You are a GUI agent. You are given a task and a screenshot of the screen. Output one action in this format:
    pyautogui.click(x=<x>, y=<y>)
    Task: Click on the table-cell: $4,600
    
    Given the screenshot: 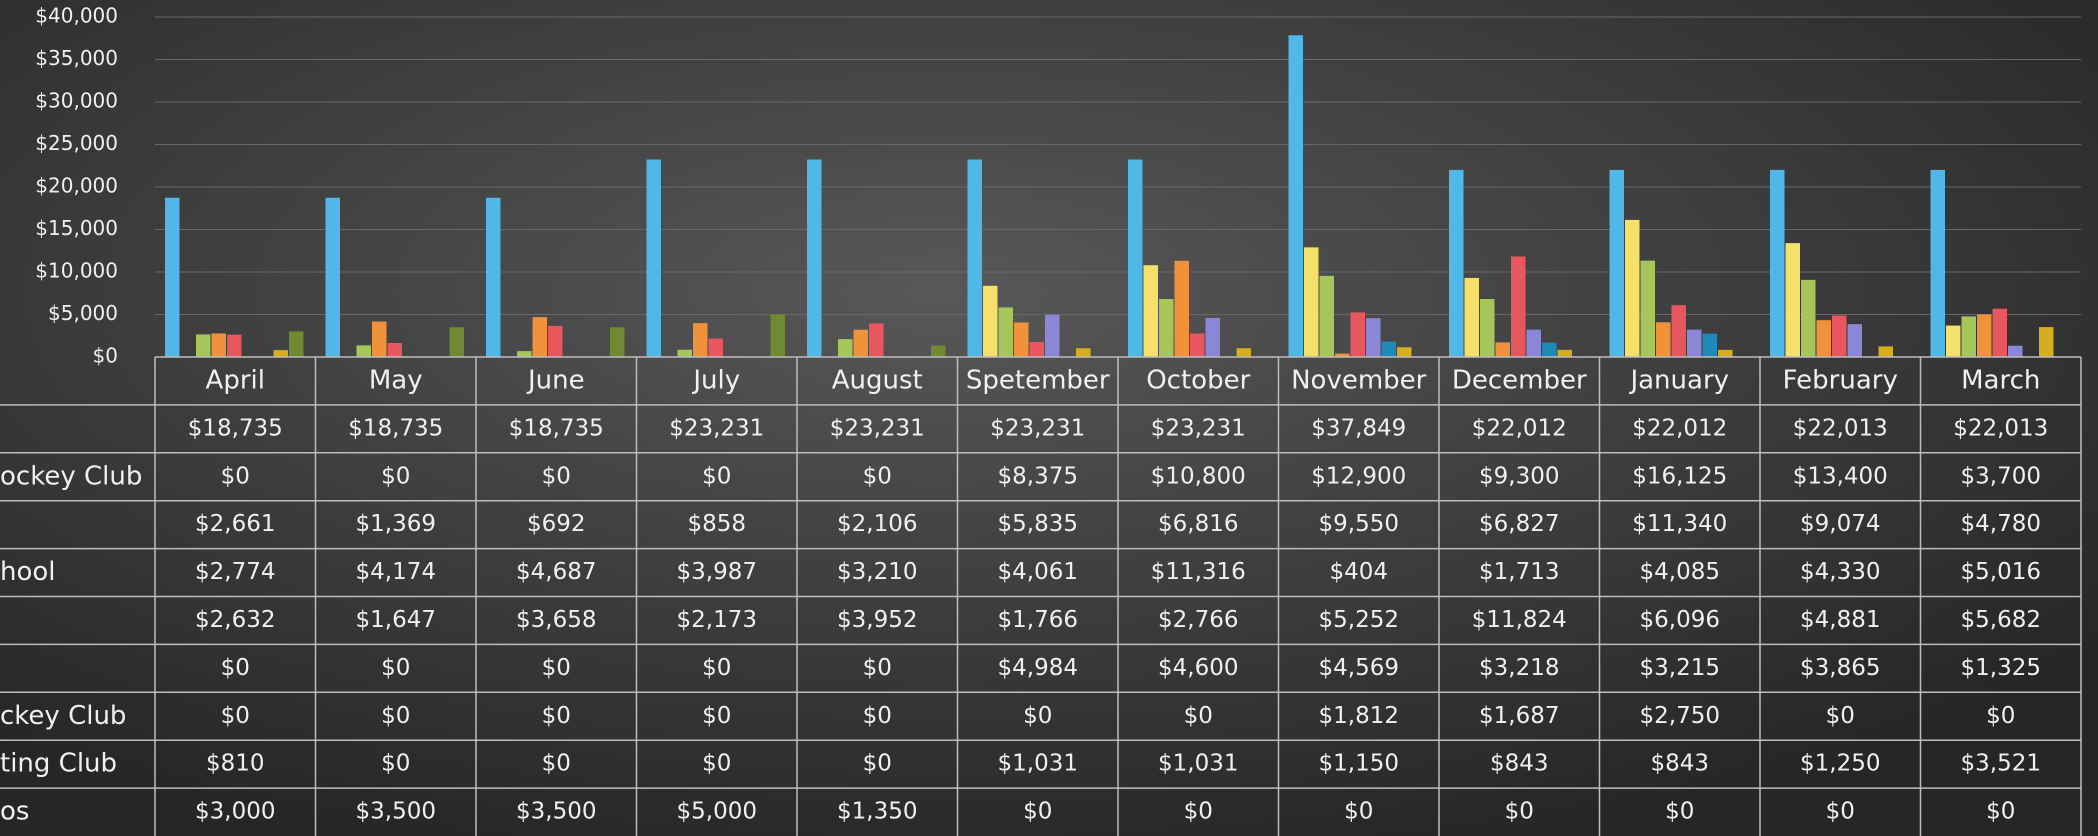 What is the action you would take?
    pyautogui.click(x=1198, y=668)
    